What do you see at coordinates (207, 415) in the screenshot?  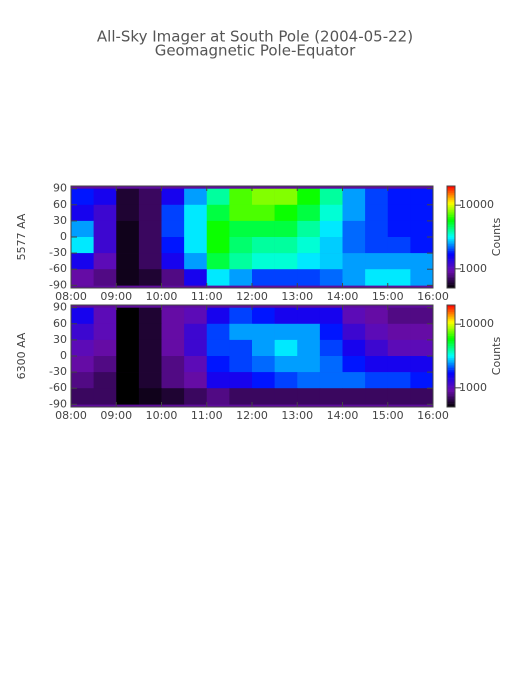 I see `x-tick-label: 11:00` at bounding box center [207, 415].